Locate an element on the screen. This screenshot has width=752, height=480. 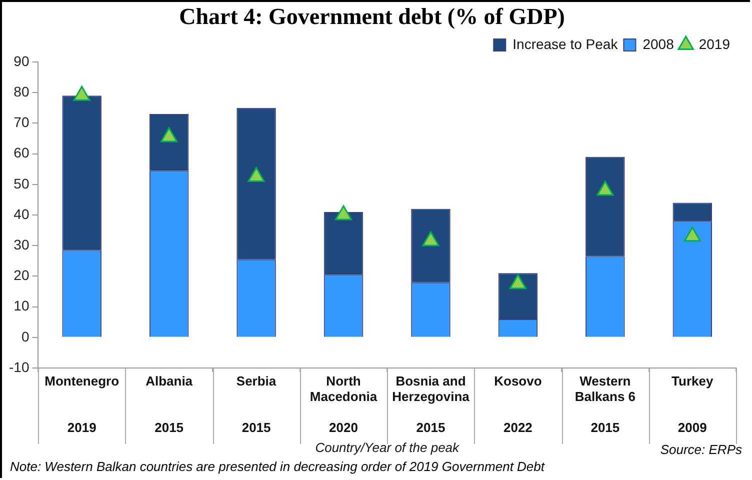
y-tick-label: 90 is located at coordinates (22, 60).